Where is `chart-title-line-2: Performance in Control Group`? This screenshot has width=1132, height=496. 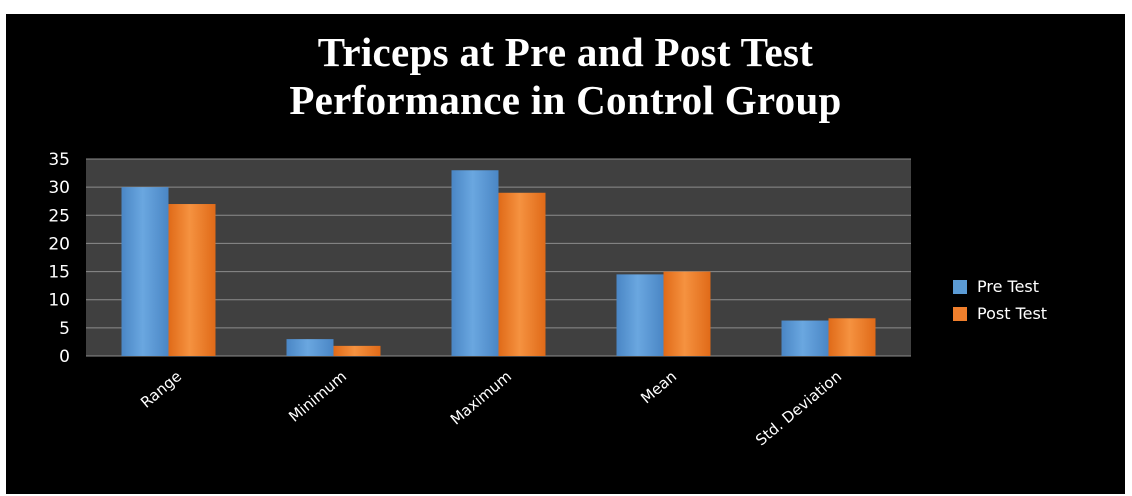
chart-title-line-2: Performance in Control Group is located at coordinates (565, 100).